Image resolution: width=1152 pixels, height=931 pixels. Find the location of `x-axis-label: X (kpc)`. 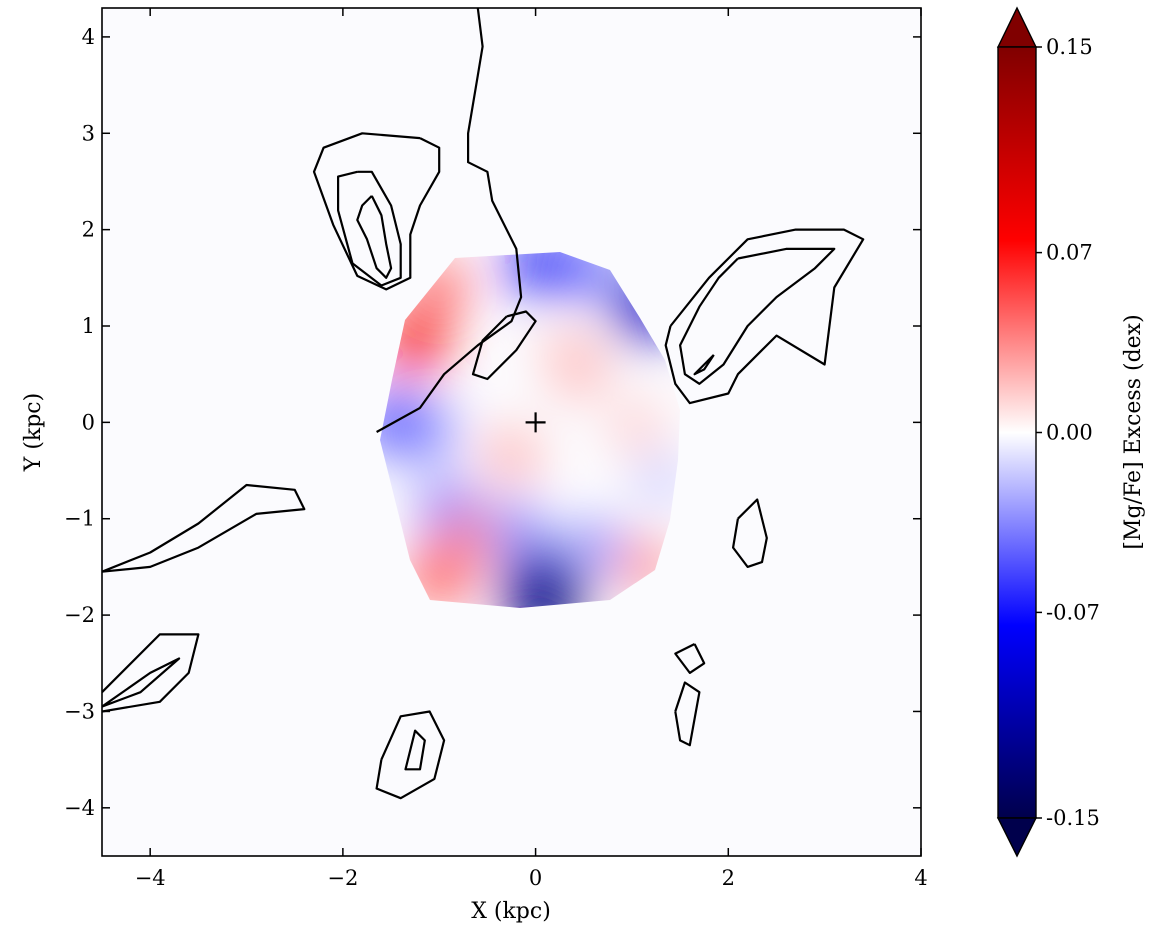

x-axis-label: X (kpc) is located at coordinates (511, 911).